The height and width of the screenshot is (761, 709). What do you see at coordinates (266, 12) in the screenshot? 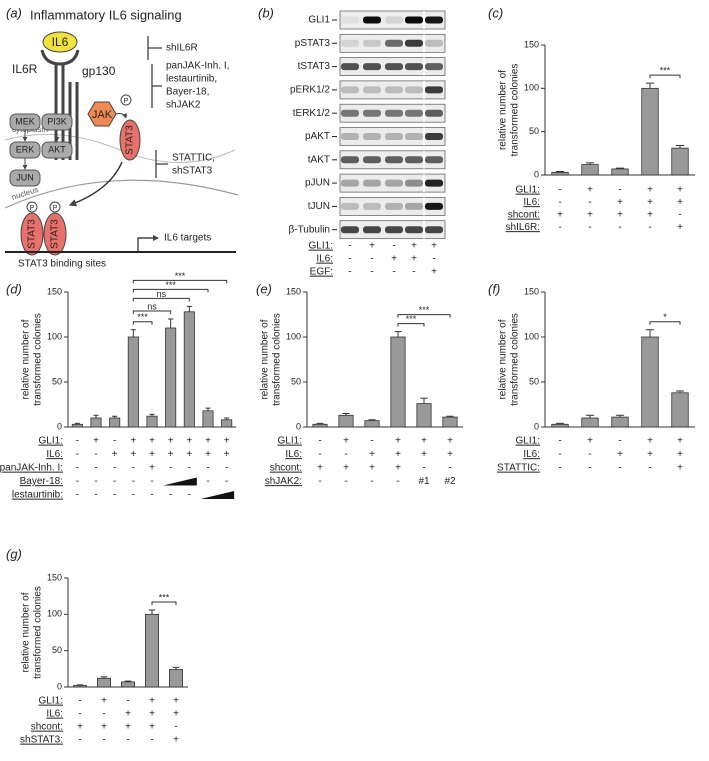
I see `panel-label: (b)` at bounding box center [266, 12].